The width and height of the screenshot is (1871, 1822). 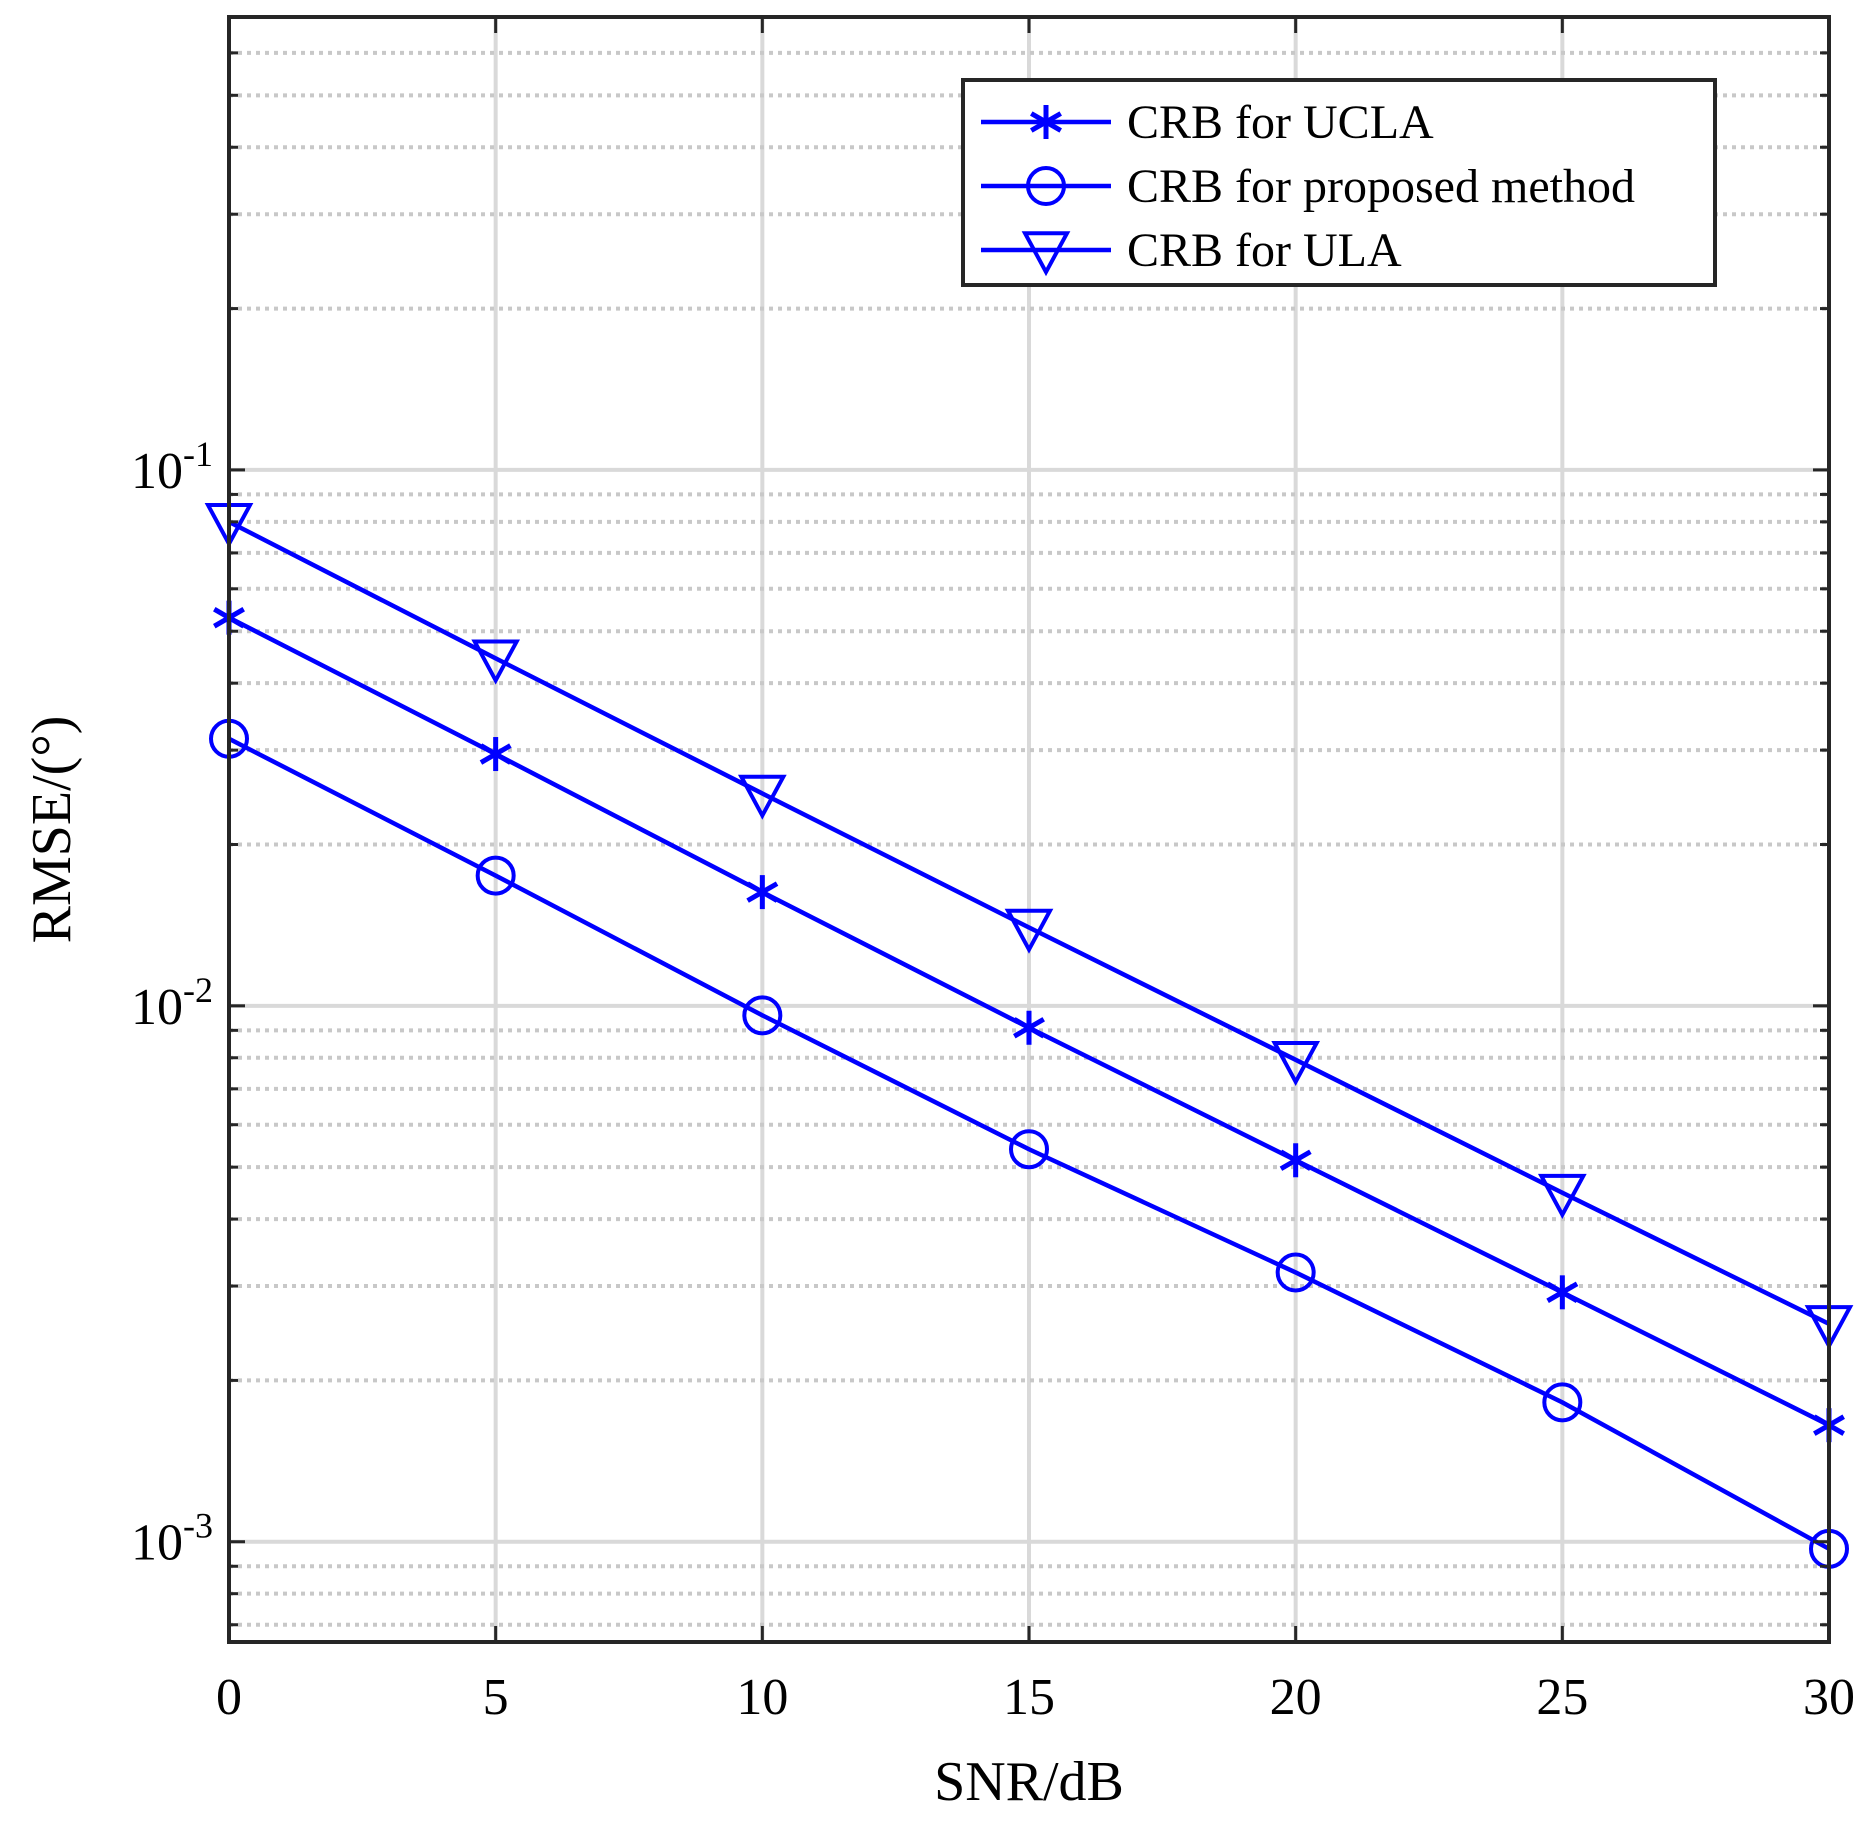 What do you see at coordinates (1029, 1697) in the screenshot?
I see `x-tick-label: 15` at bounding box center [1029, 1697].